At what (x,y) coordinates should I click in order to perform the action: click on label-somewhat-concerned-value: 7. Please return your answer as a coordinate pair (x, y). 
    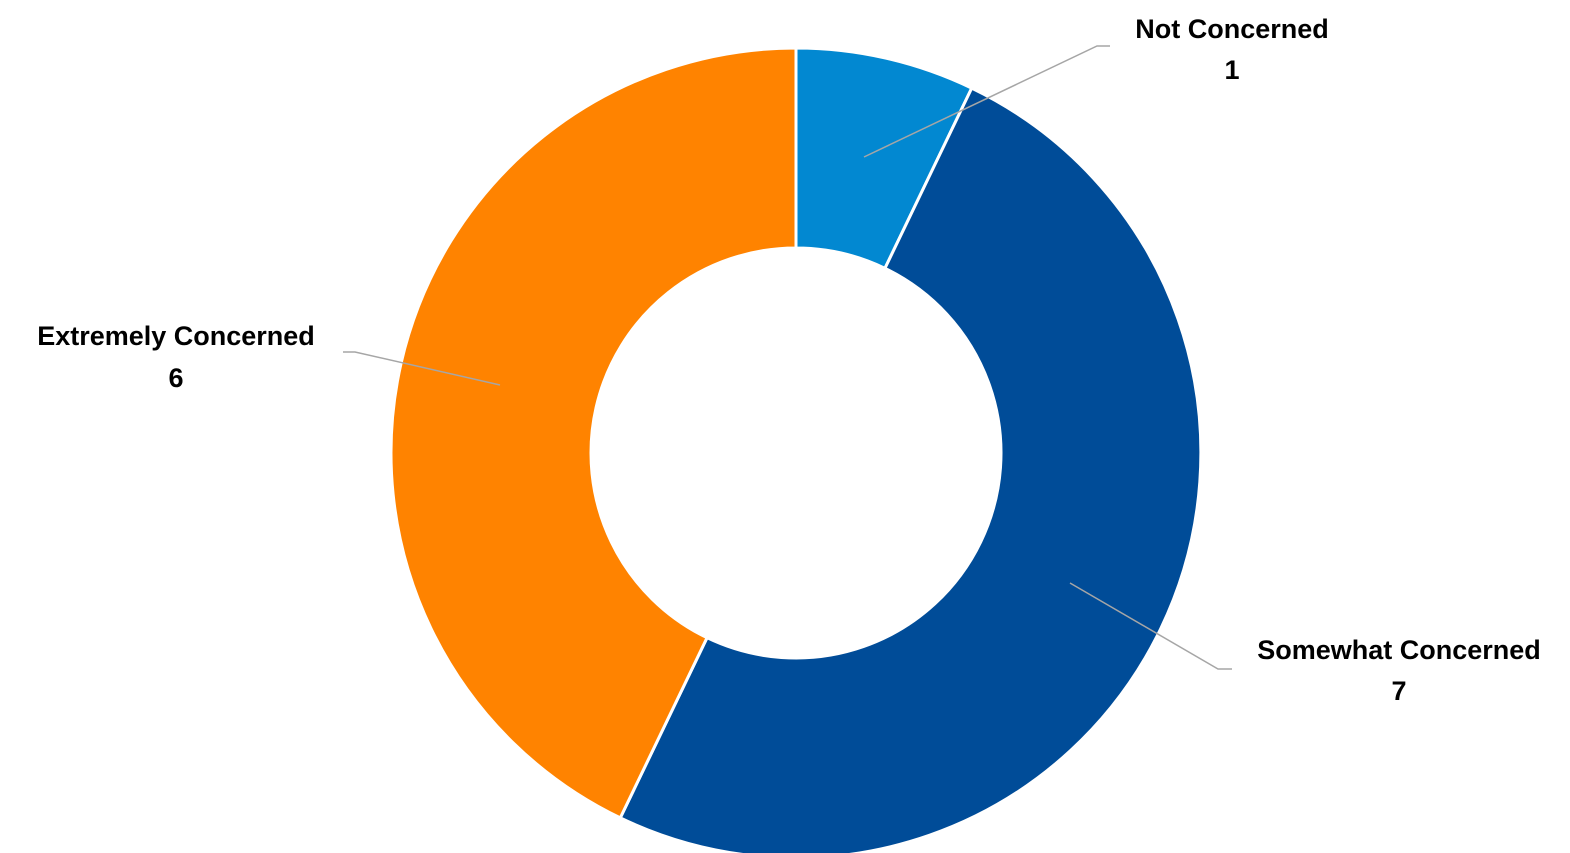
    Looking at the image, I should click on (1398, 691).